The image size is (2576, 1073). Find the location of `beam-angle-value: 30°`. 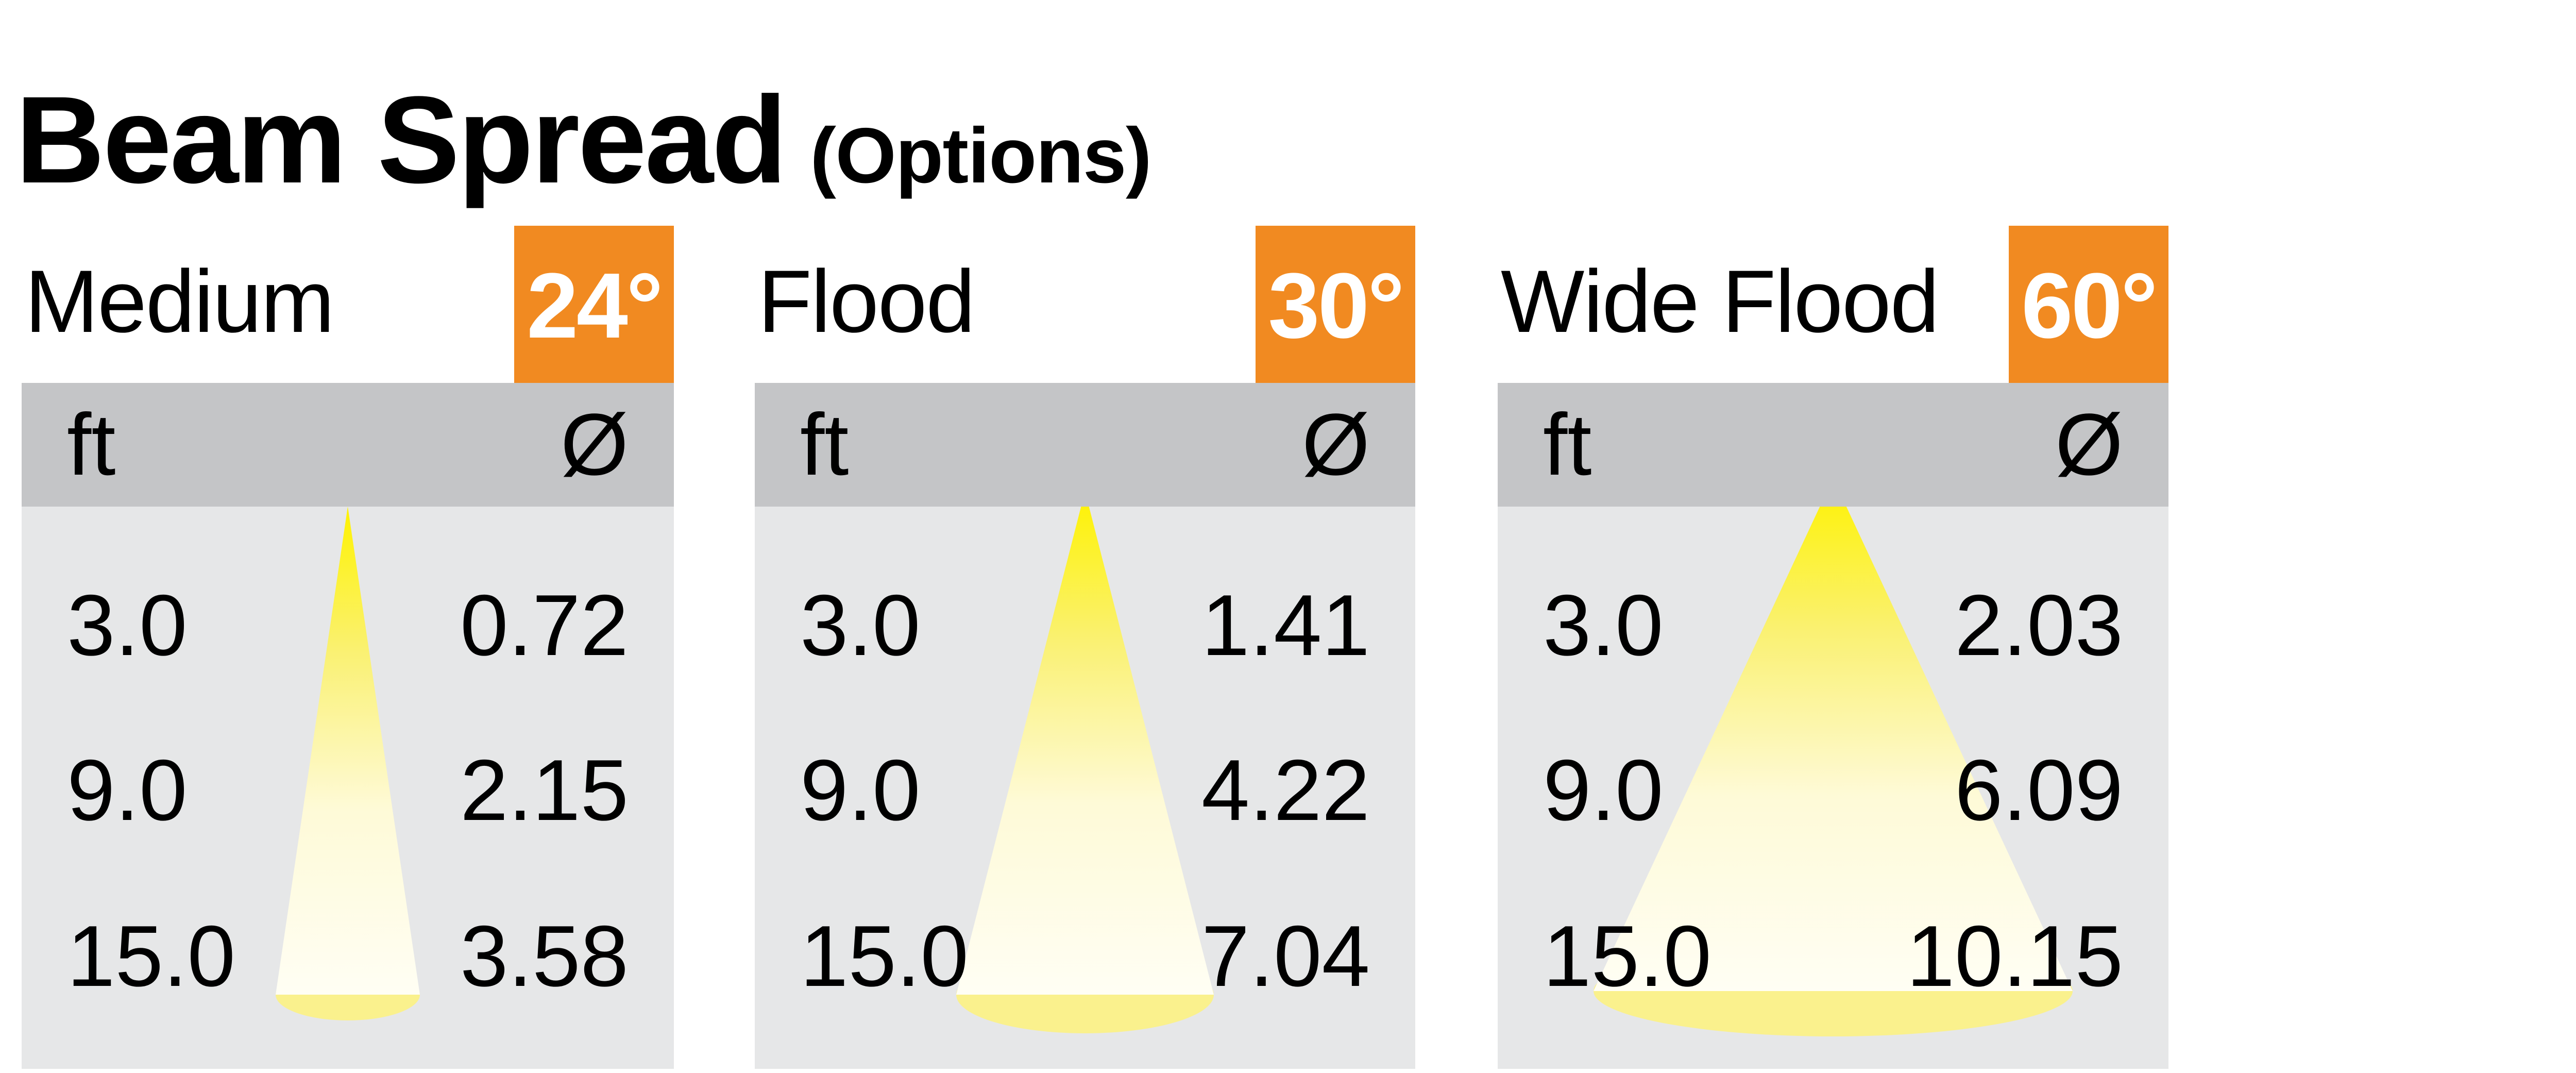

beam-angle-value: 30° is located at coordinates (1336, 306).